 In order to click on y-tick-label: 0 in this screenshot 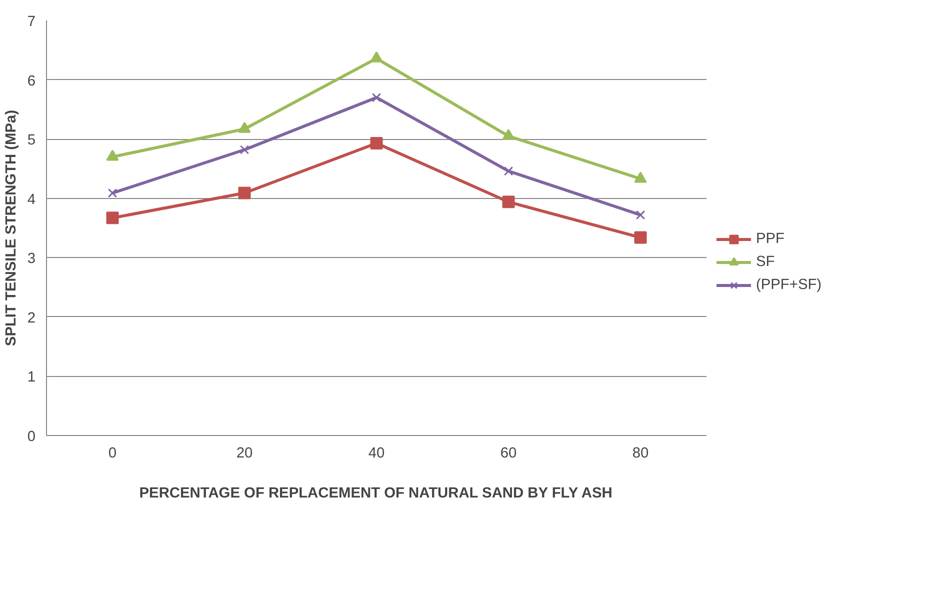, I will do `click(31, 437)`.